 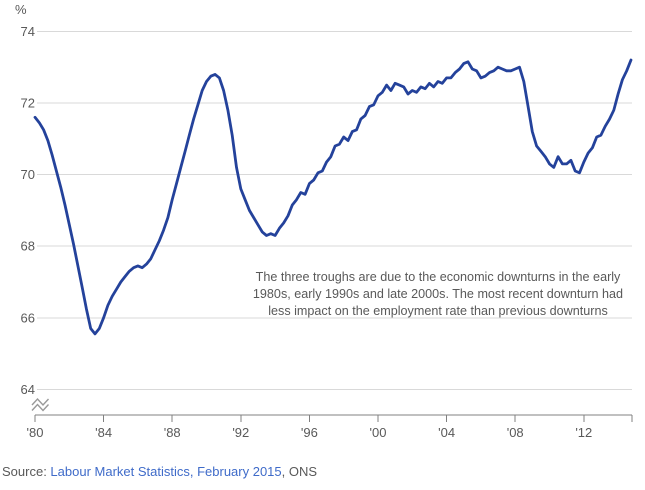 What do you see at coordinates (28, 174) in the screenshot?
I see `y-tick-label: 70` at bounding box center [28, 174].